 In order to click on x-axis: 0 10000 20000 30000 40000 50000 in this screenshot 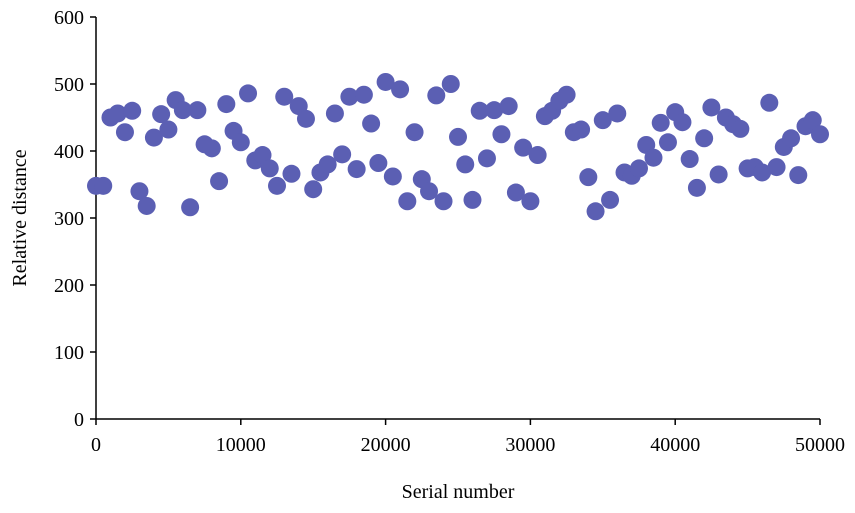, I will do `click(468, 437)`.